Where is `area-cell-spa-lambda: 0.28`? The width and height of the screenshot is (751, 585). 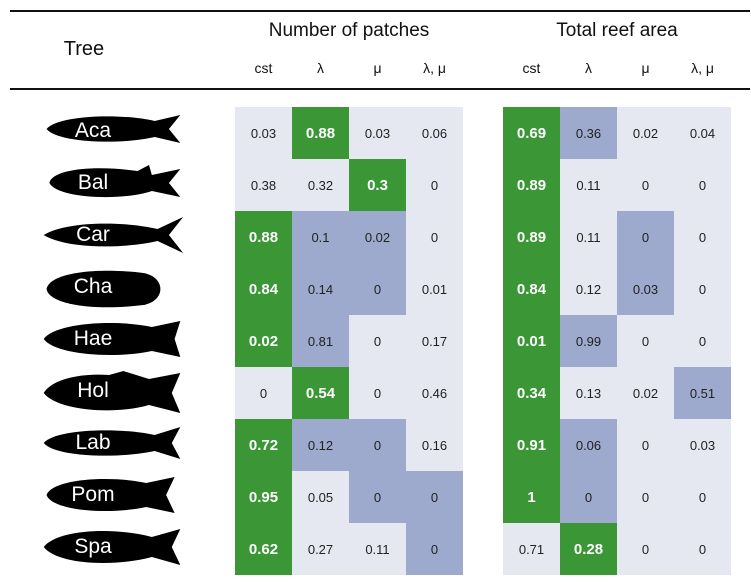 area-cell-spa-lambda: 0.28 is located at coordinates (588, 549).